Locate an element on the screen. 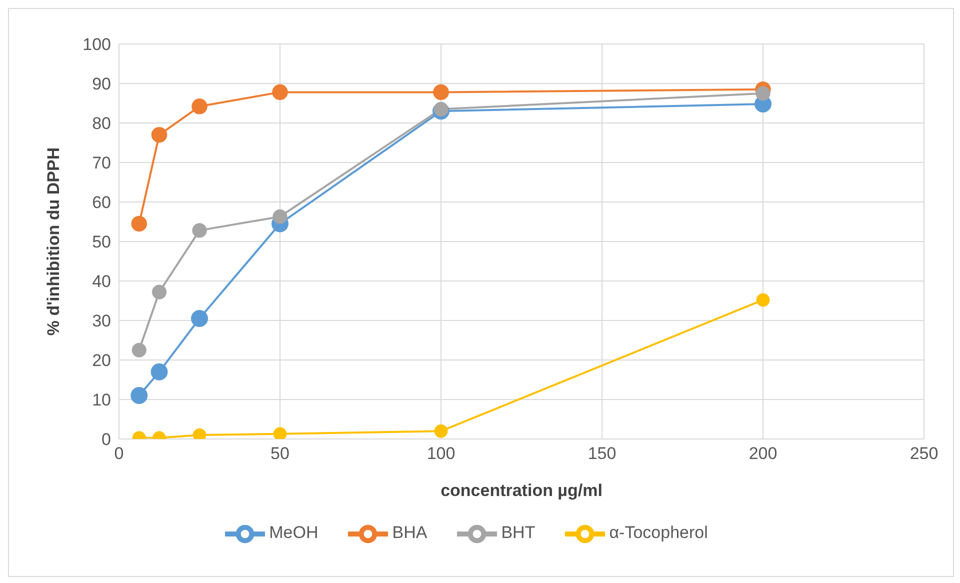 The height and width of the screenshot is (583, 960). legend-label: MeOH is located at coordinates (293, 532).